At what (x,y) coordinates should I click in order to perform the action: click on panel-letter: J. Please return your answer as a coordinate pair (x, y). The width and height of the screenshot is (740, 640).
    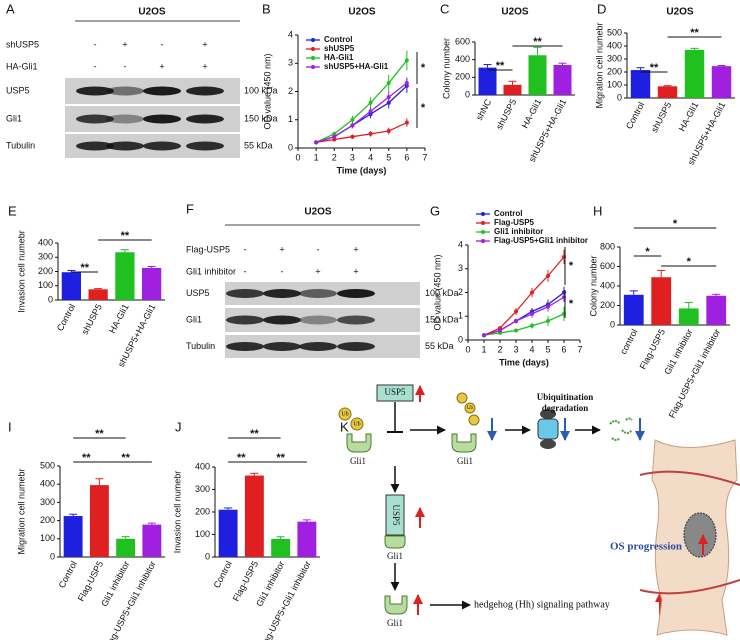
    Looking at the image, I should click on (178, 426).